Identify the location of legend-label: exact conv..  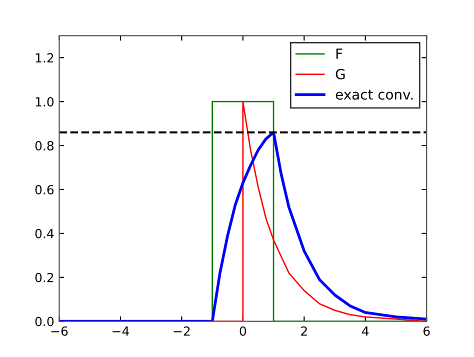
(374, 95).